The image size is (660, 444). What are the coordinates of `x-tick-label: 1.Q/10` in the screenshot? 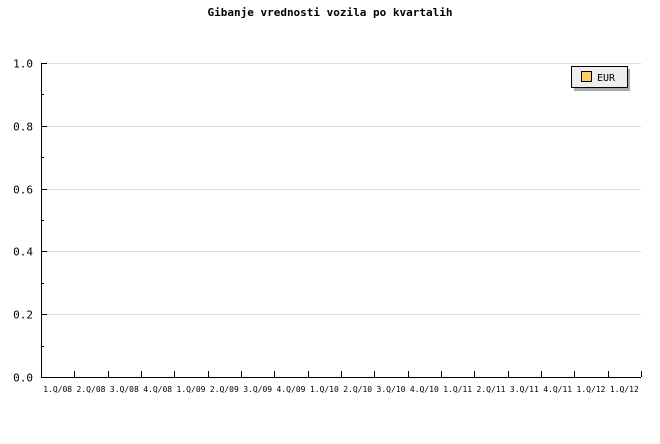 It's located at (324, 389).